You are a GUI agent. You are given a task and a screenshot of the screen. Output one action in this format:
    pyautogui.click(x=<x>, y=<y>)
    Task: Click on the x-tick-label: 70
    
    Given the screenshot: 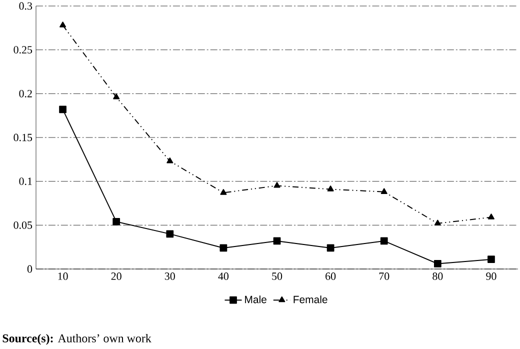 What is the action you would take?
    pyautogui.click(x=384, y=276)
    